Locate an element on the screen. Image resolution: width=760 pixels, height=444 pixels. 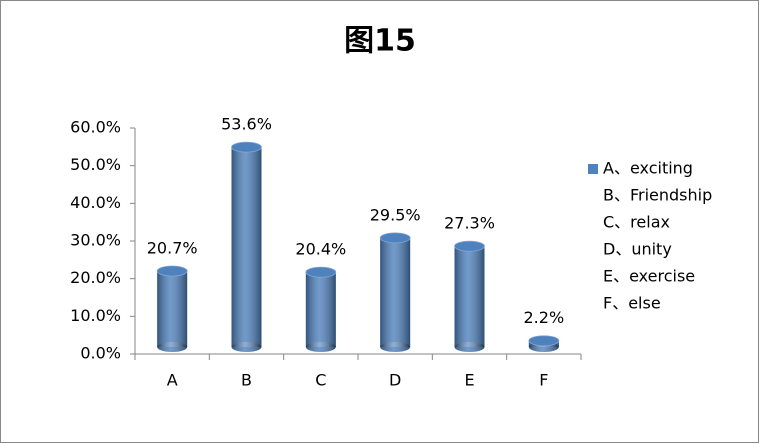
legend-marker is located at coordinates (593, 169).